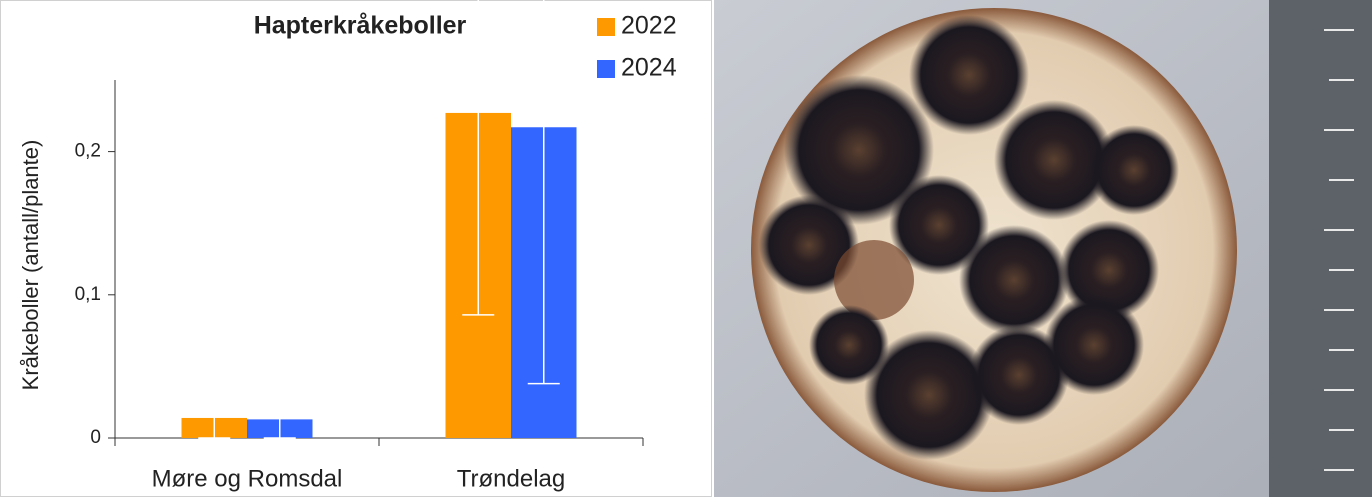  What do you see at coordinates (1320, 248) in the screenshot?
I see `ruler` at bounding box center [1320, 248].